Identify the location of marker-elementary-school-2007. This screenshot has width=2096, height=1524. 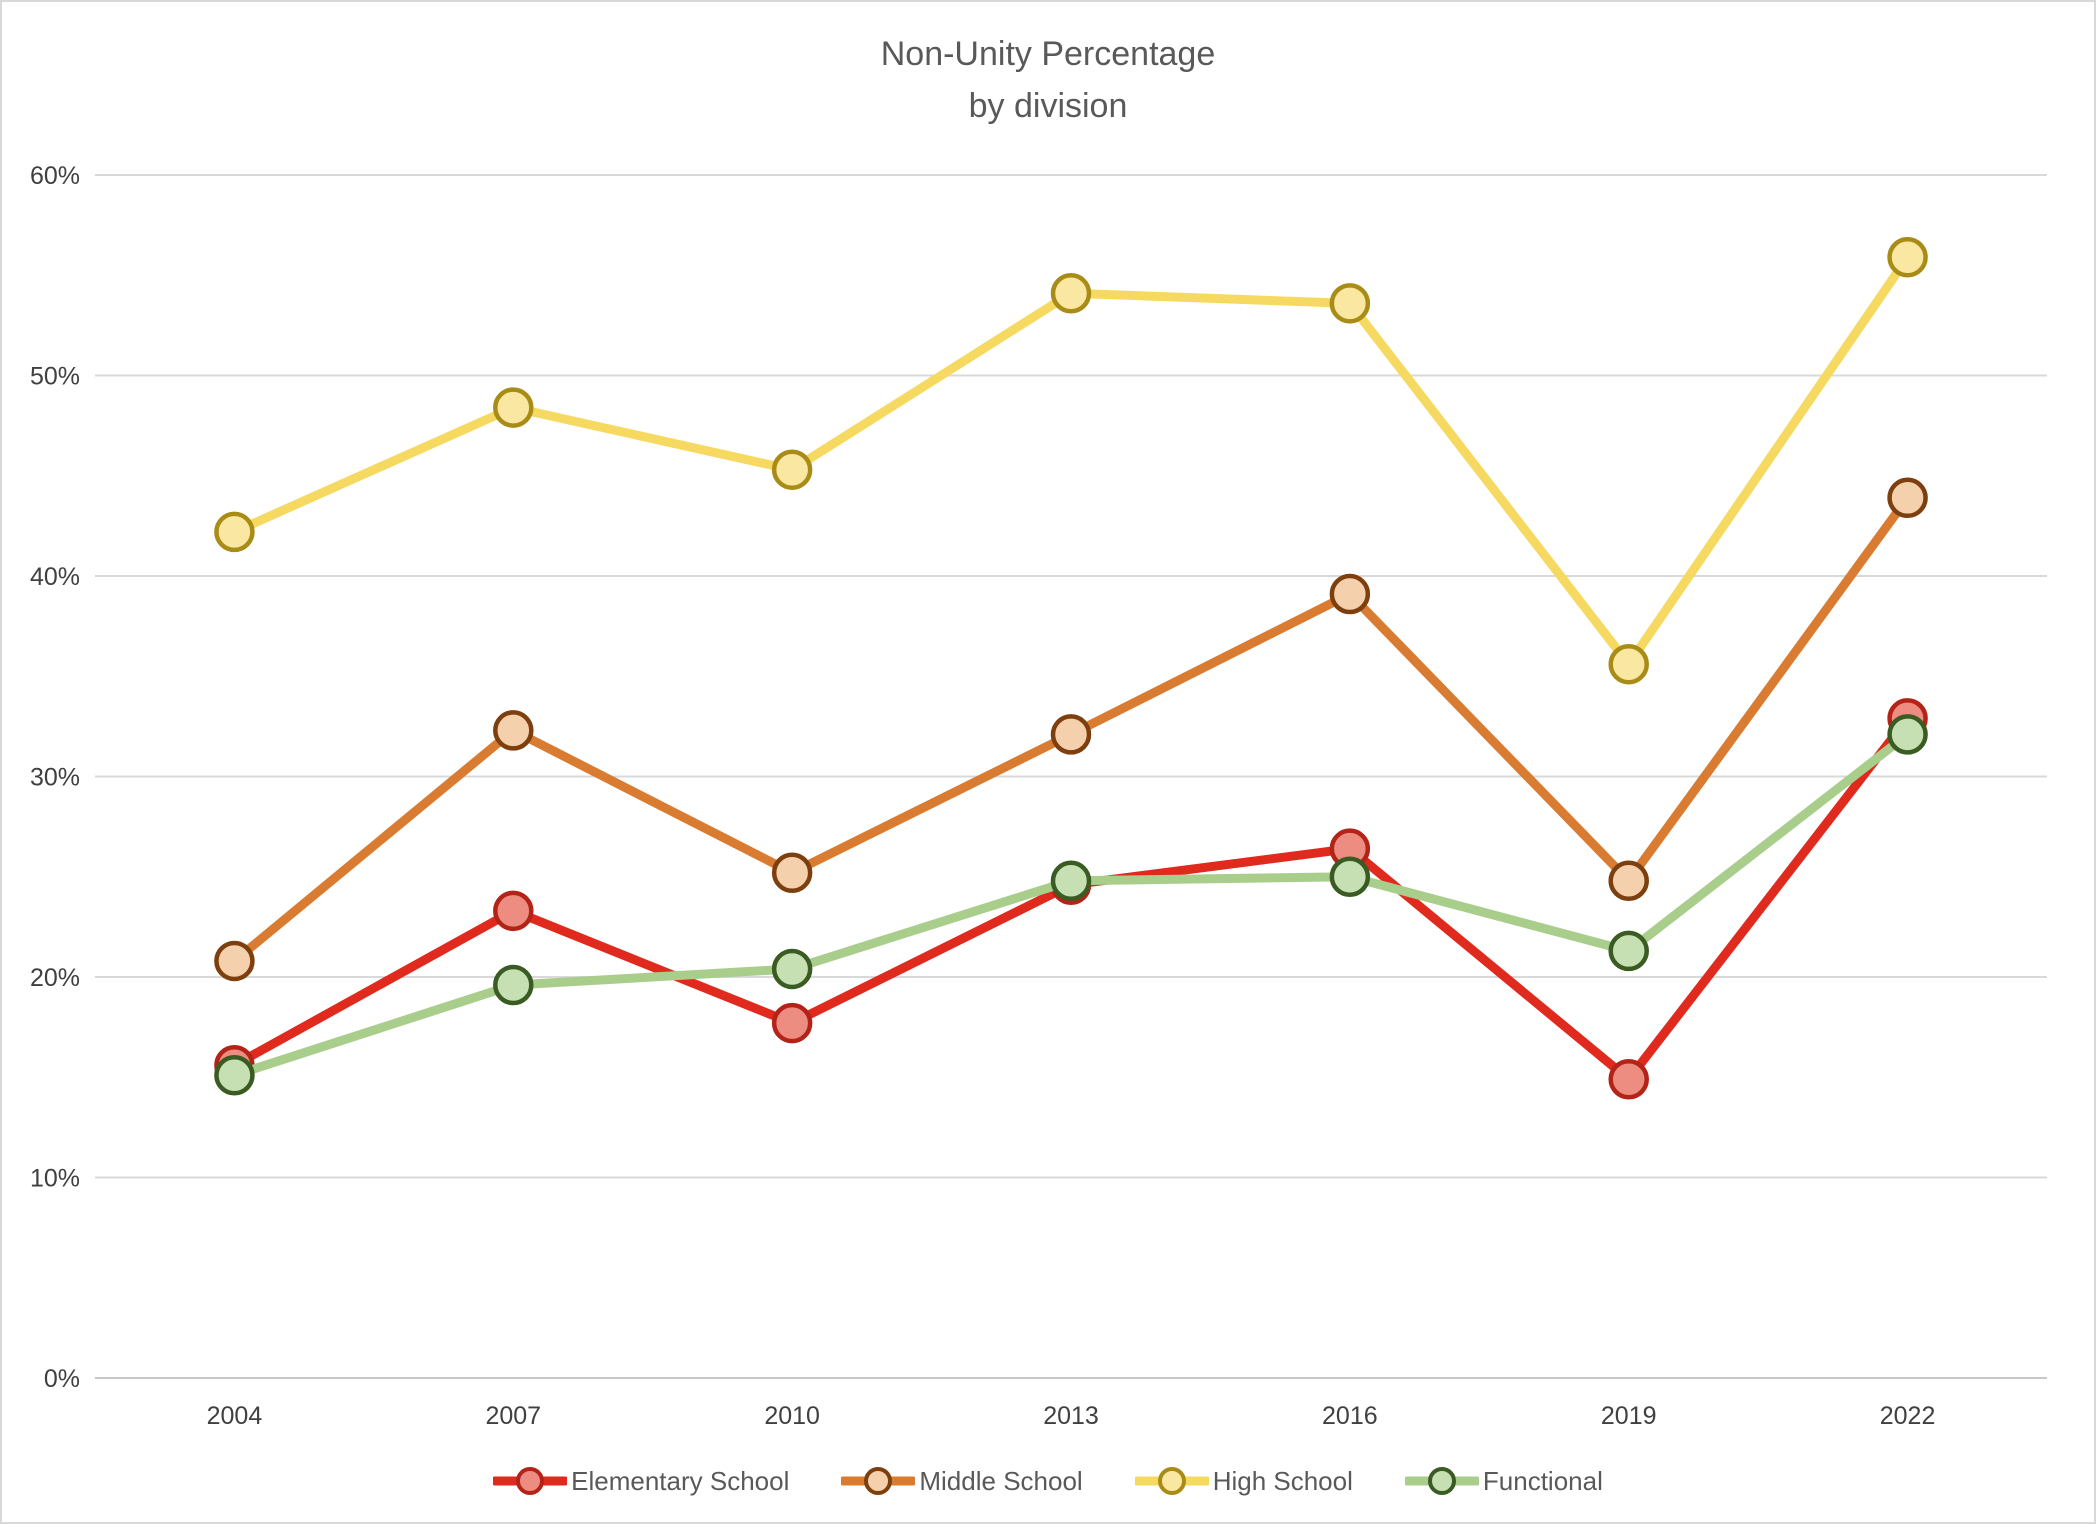
(513, 911).